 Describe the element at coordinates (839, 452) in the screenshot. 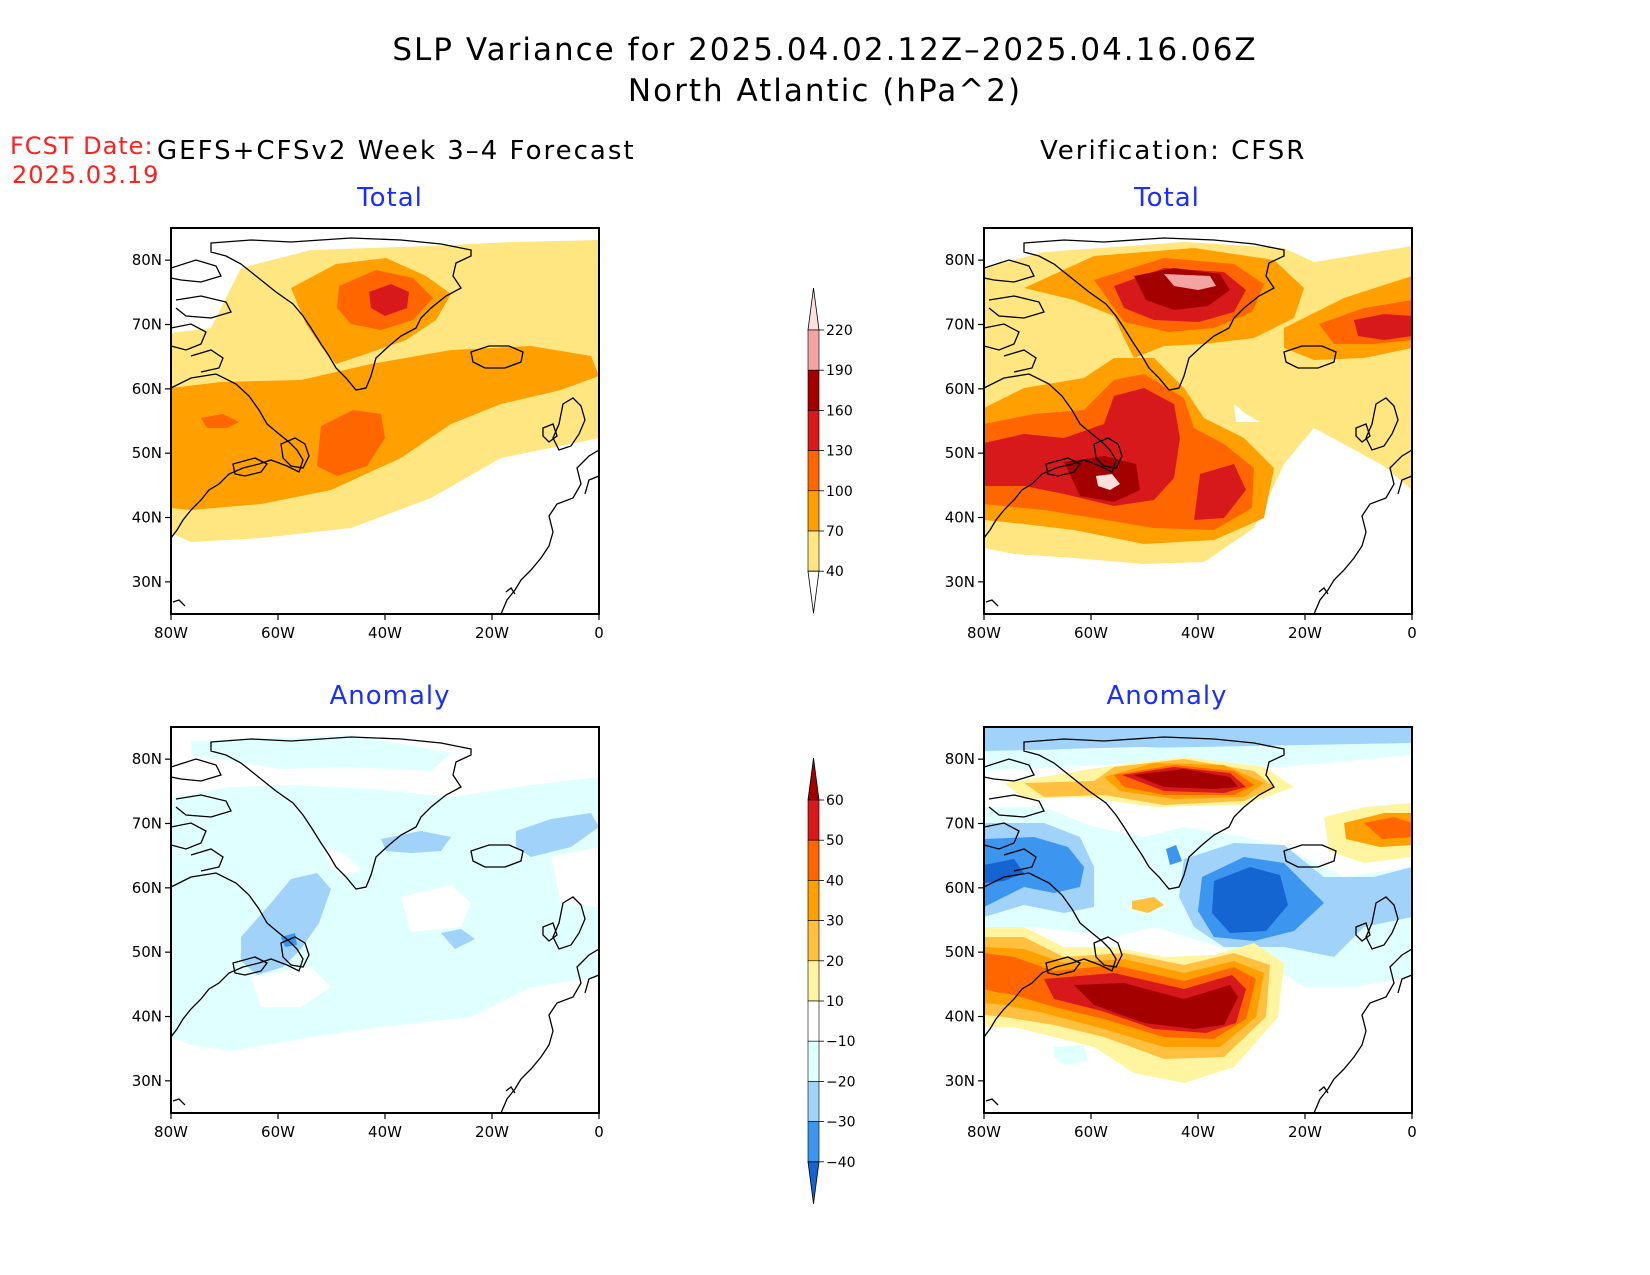

I see `colorbar-label: 130` at that location.